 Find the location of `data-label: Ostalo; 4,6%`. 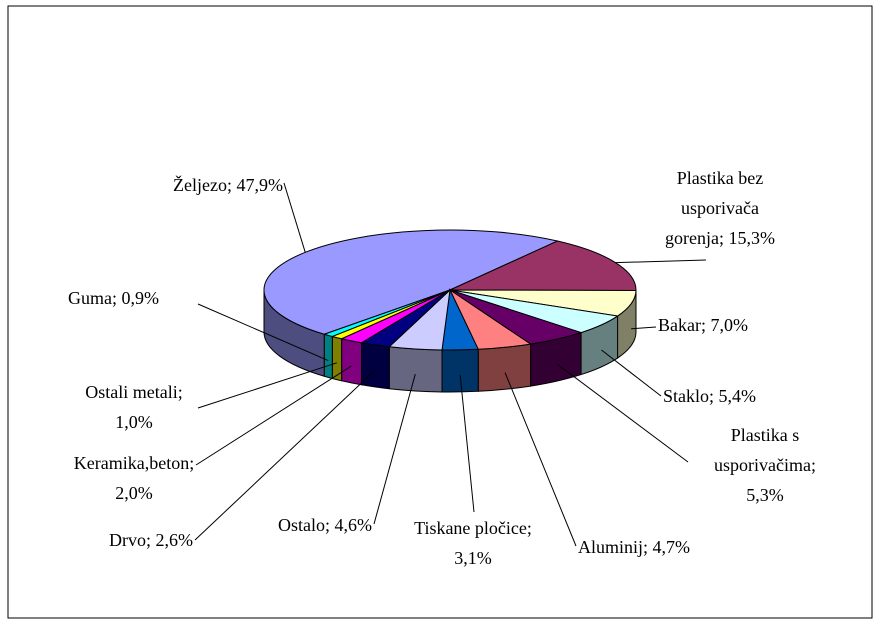

data-label: Ostalo; 4,6% is located at coordinates (325, 525).